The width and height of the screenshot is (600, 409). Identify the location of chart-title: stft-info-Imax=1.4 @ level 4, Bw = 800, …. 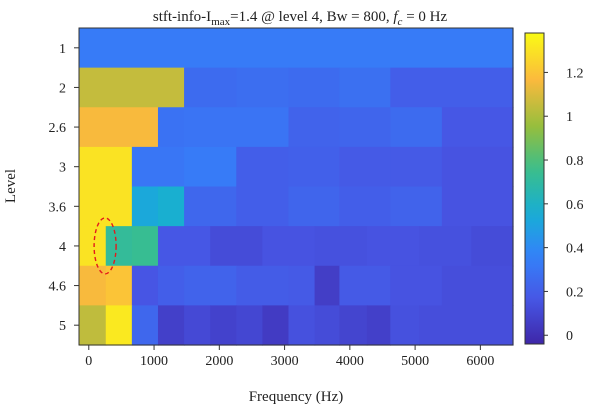
(300, 18).